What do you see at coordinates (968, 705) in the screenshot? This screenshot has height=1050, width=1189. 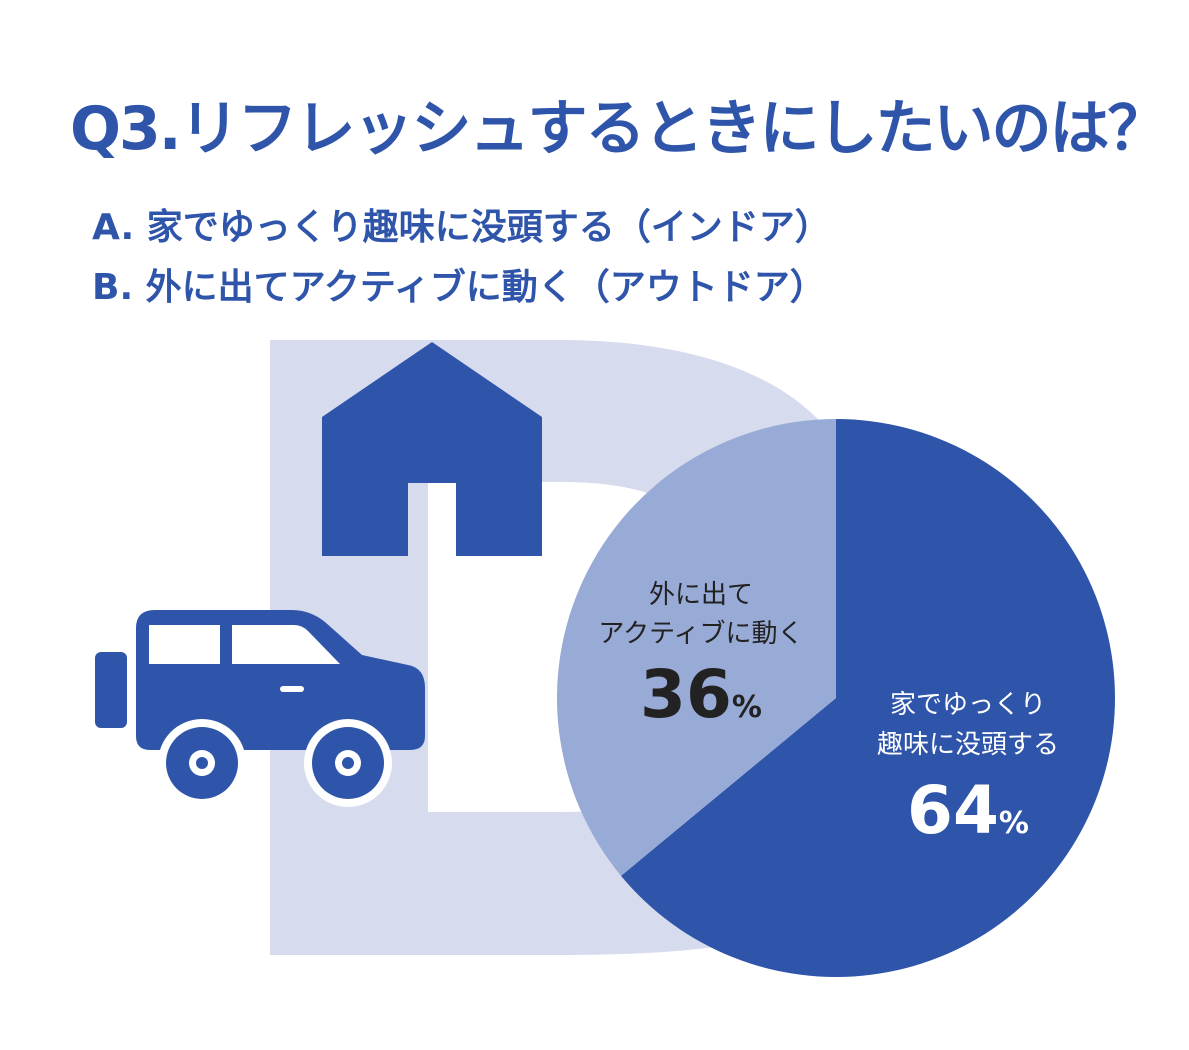 I see `indoor-label-line1: 家でゆっくり` at bounding box center [968, 705].